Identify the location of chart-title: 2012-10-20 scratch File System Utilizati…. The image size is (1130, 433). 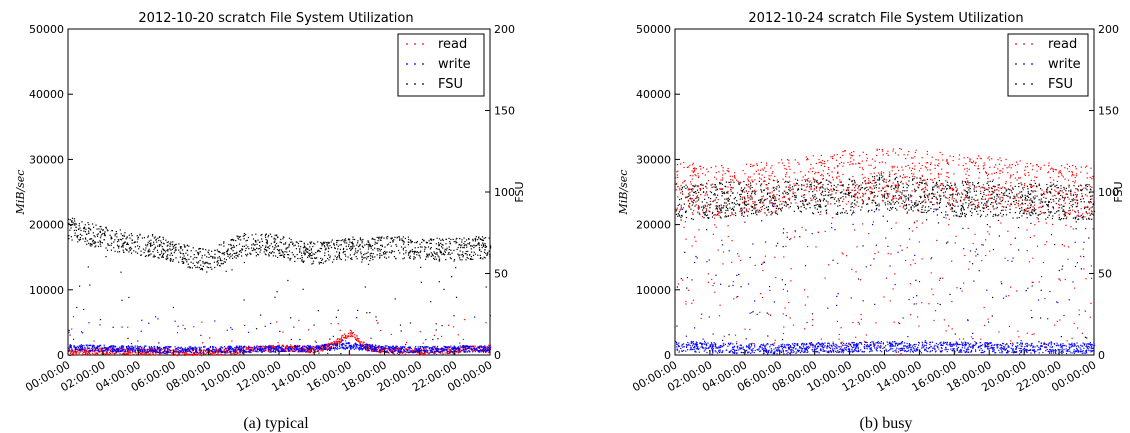
(275, 18).